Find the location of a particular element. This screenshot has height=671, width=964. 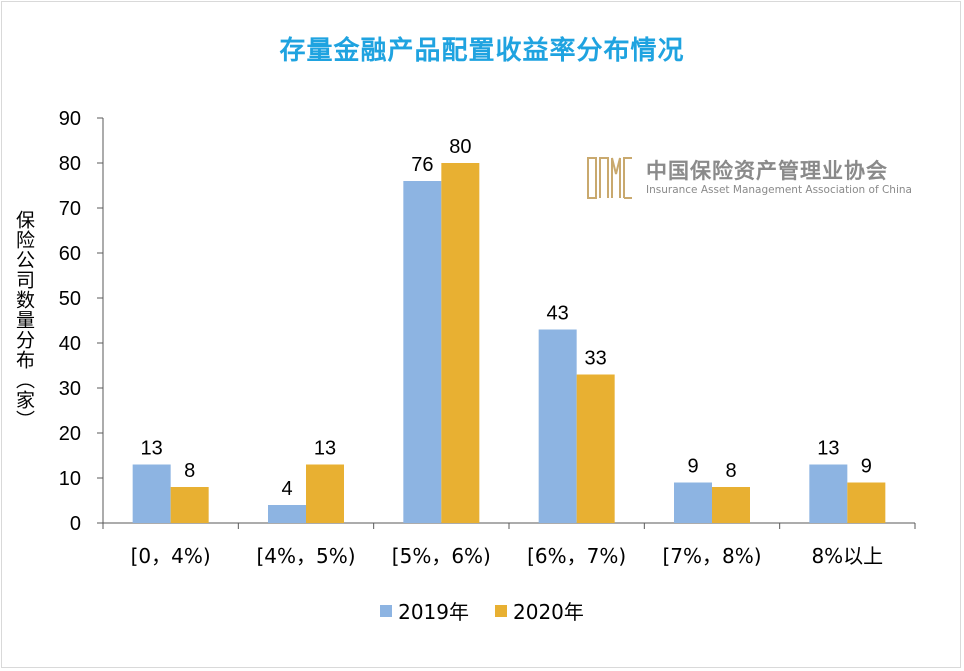

iamac-logo-icon is located at coordinates (610, 178).